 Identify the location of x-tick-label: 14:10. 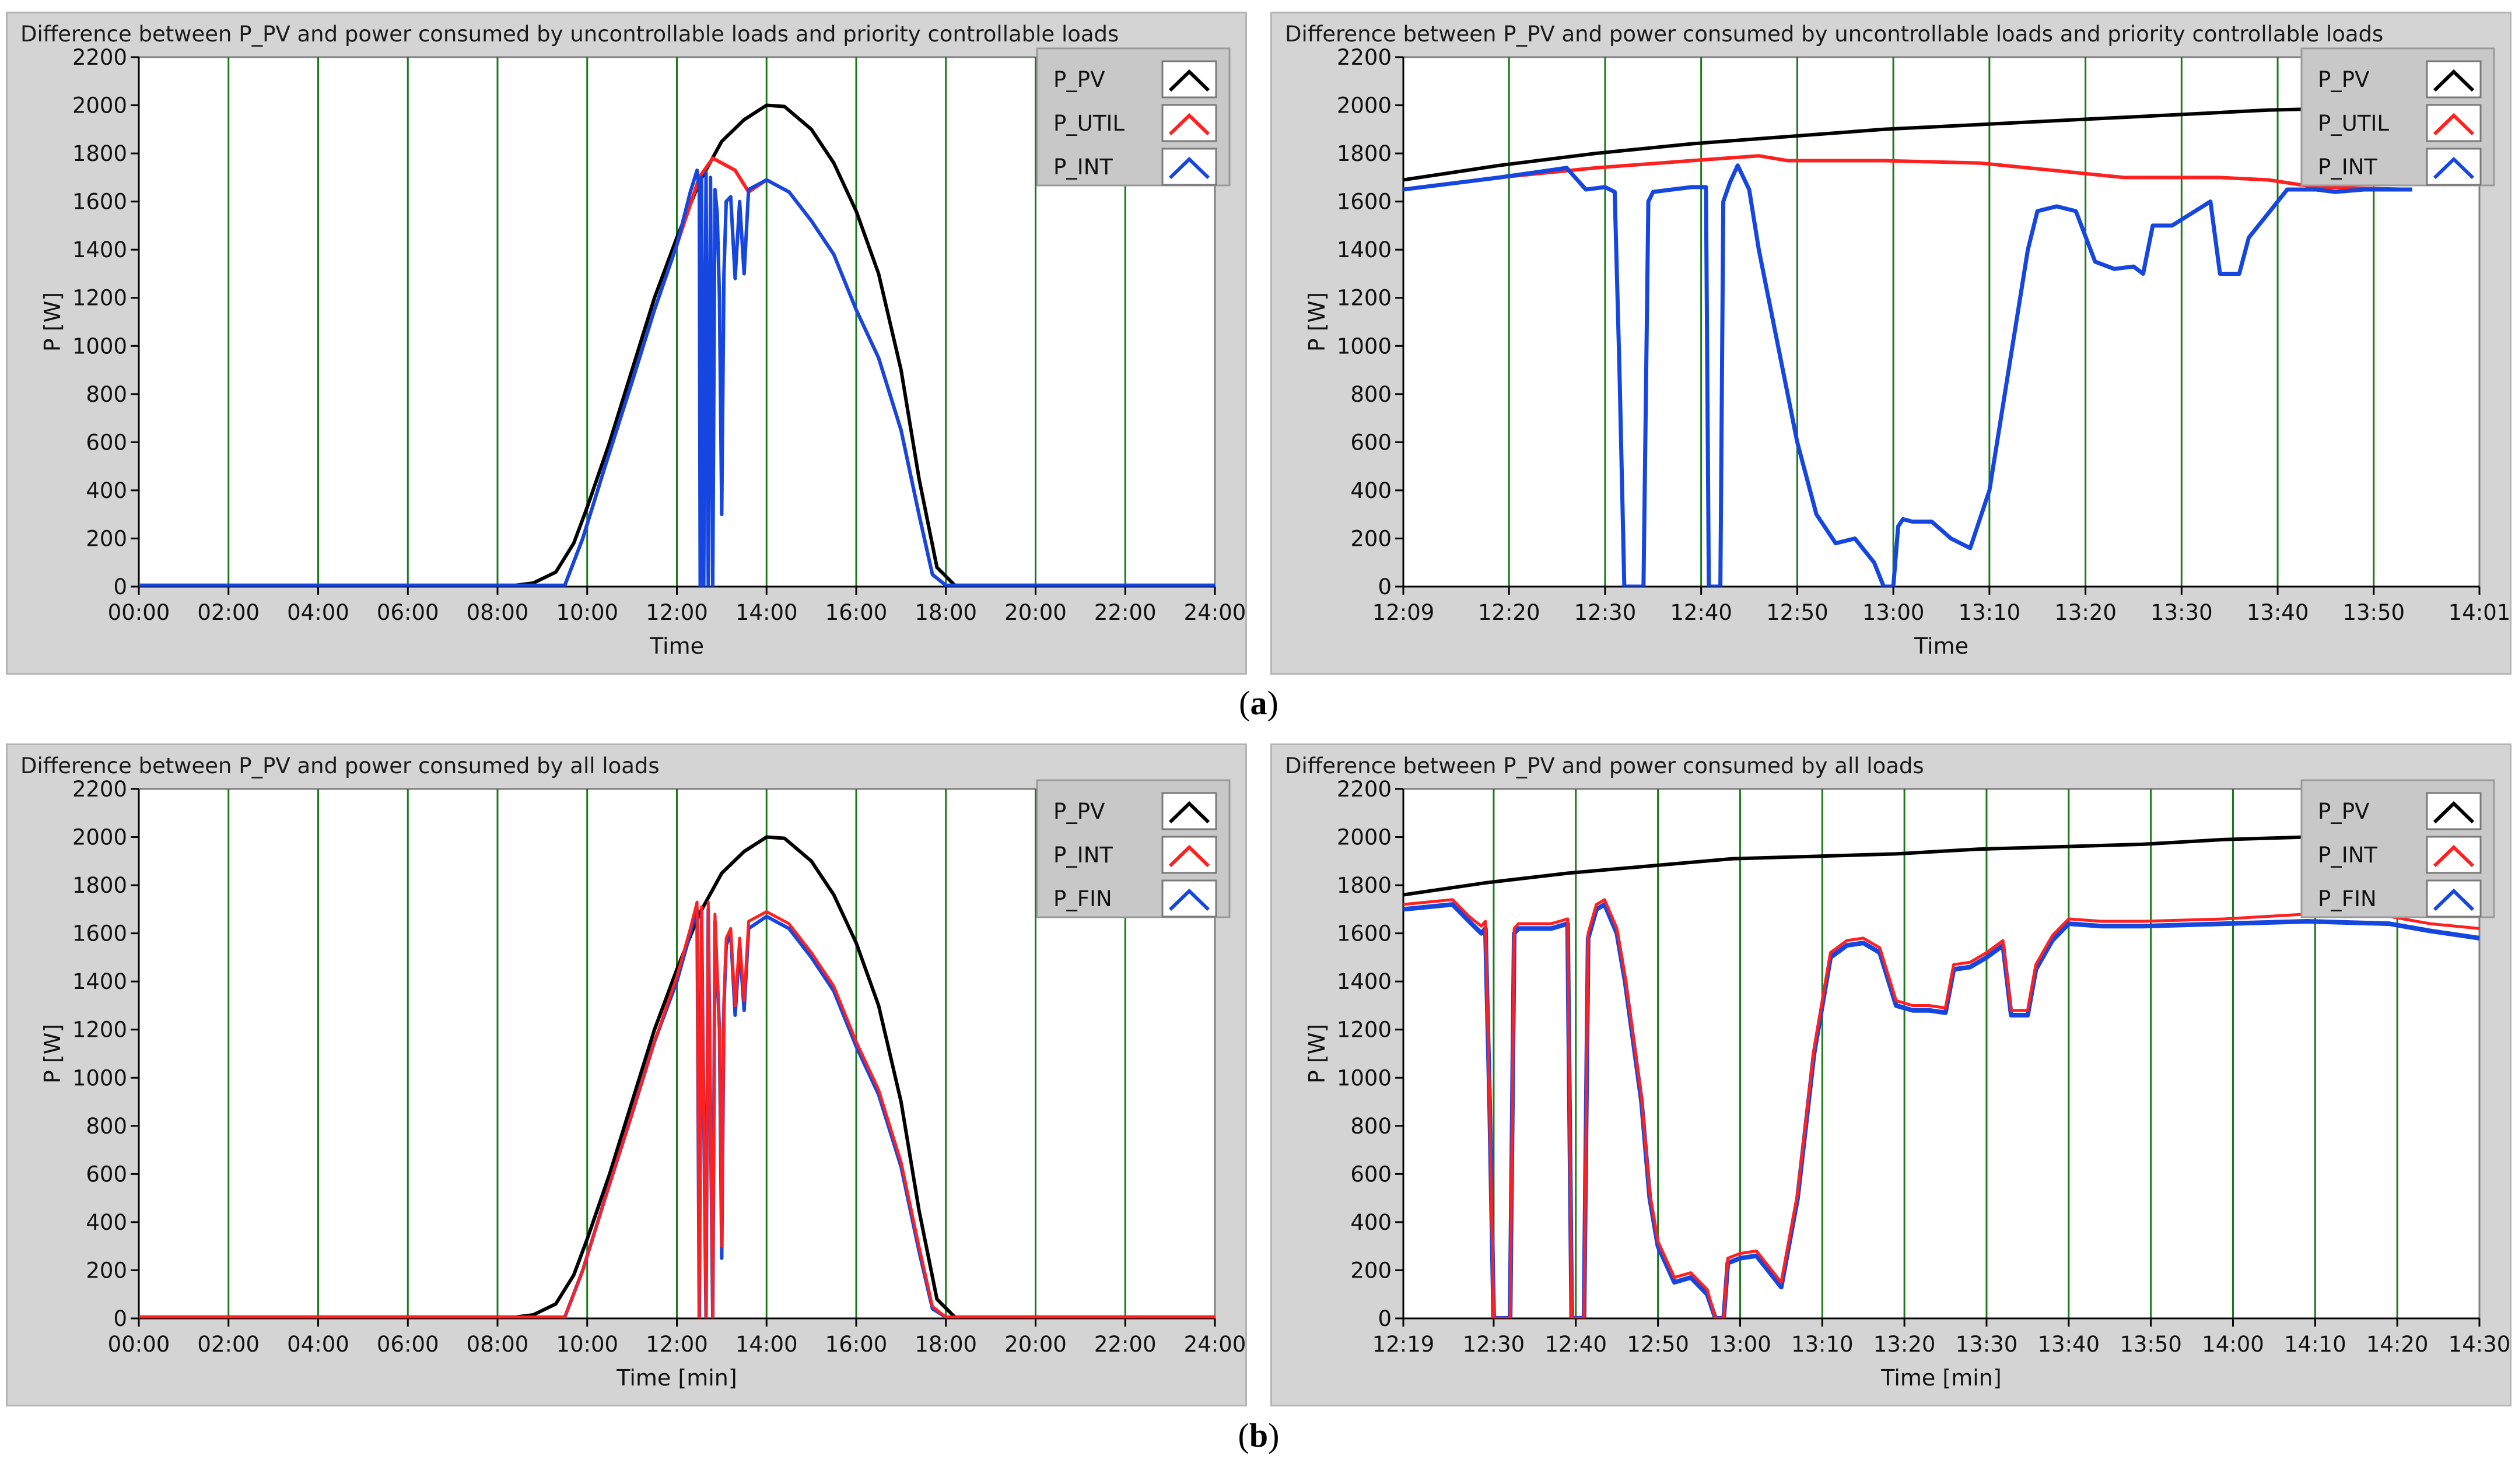
(2315, 1344).